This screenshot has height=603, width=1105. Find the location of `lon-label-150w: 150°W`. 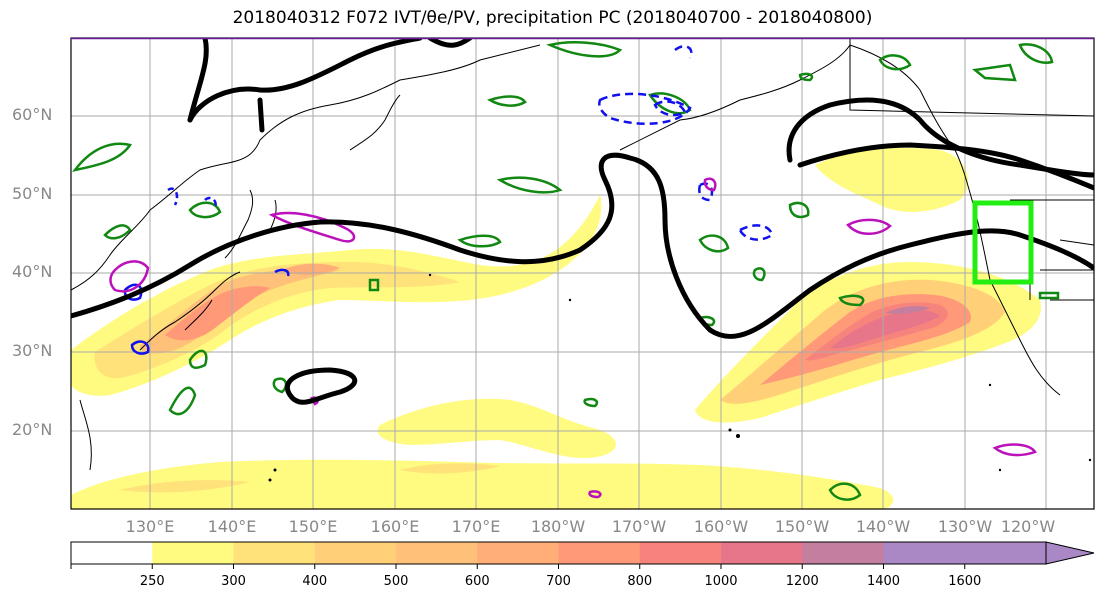

lon-label-150w: 150°W is located at coordinates (802, 526).